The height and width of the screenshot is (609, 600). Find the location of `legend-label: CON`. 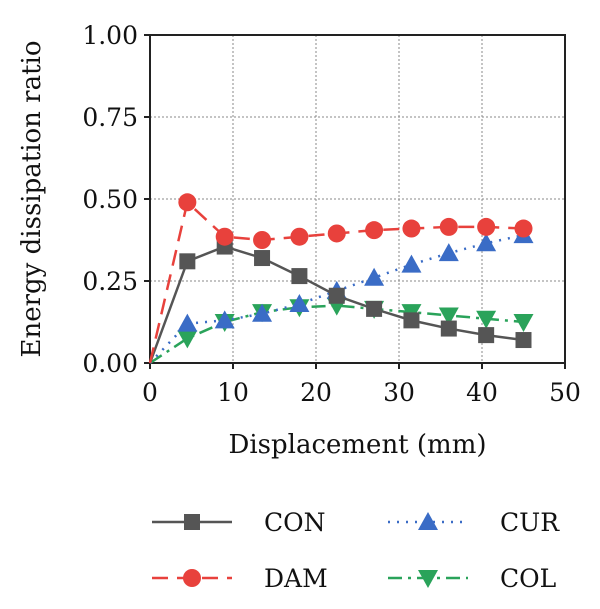

legend-label: CON is located at coordinates (295, 522).